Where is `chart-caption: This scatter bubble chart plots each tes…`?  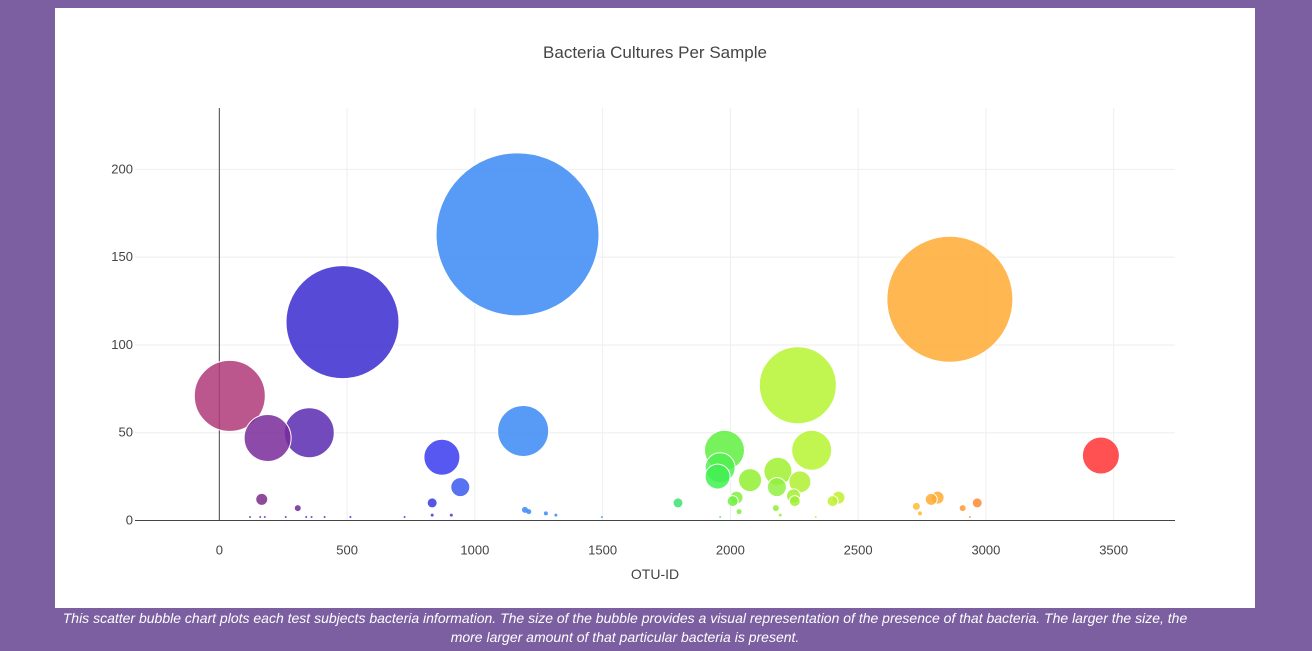
chart-caption: This scatter bubble chart plots each tes… is located at coordinates (625, 627).